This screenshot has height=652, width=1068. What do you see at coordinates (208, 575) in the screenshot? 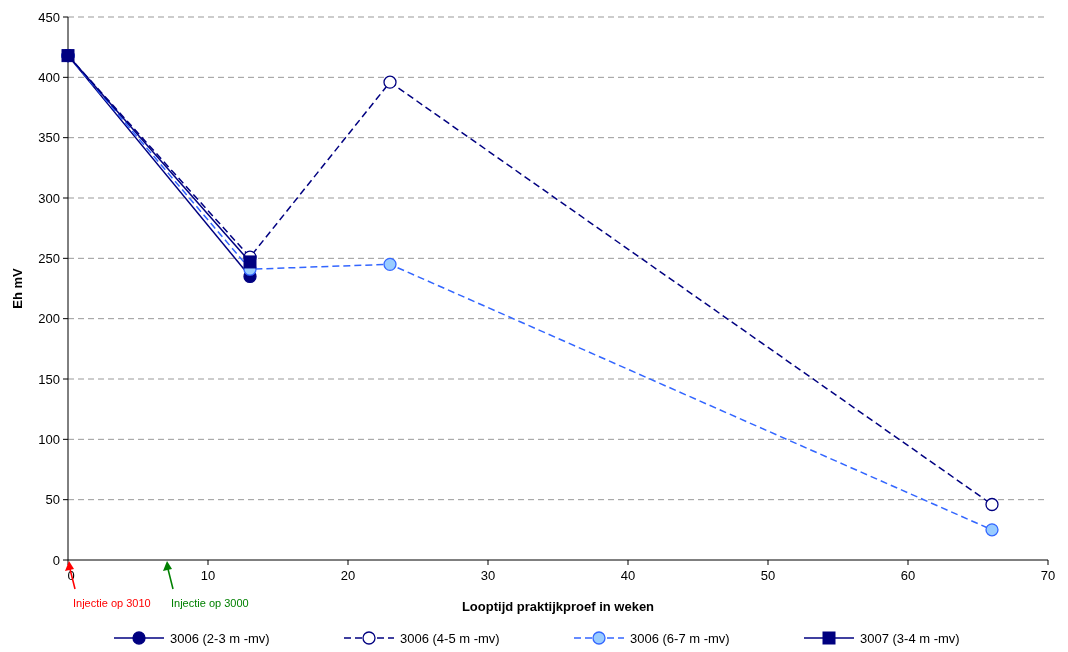
I see `x-tick-label: 10` at bounding box center [208, 575].